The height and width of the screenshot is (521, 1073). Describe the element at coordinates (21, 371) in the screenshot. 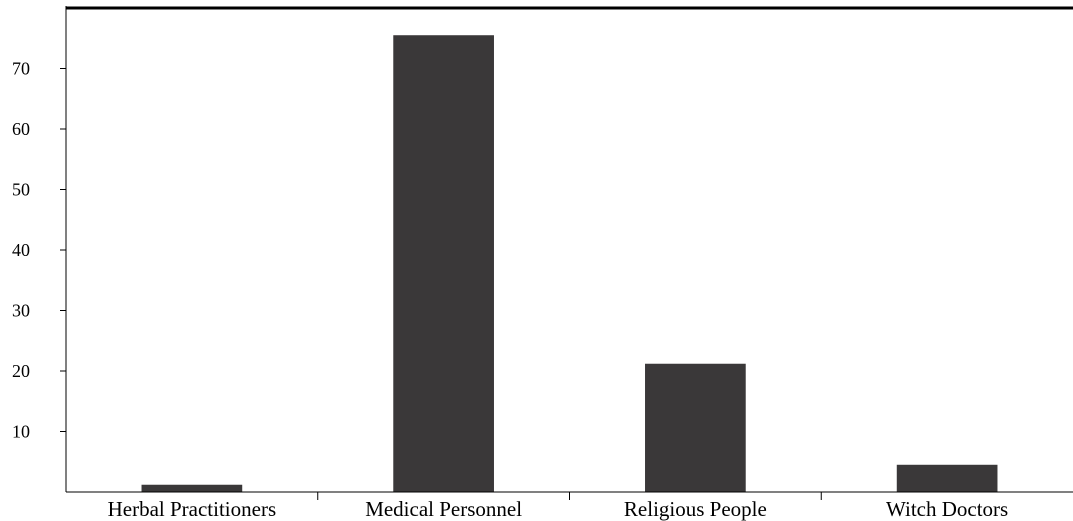

I see `y-tick-label: 20` at that location.